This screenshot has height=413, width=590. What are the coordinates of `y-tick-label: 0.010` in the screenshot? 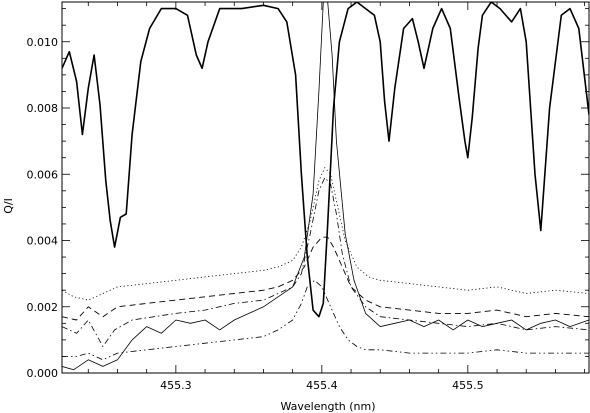 It's located at (43, 42).